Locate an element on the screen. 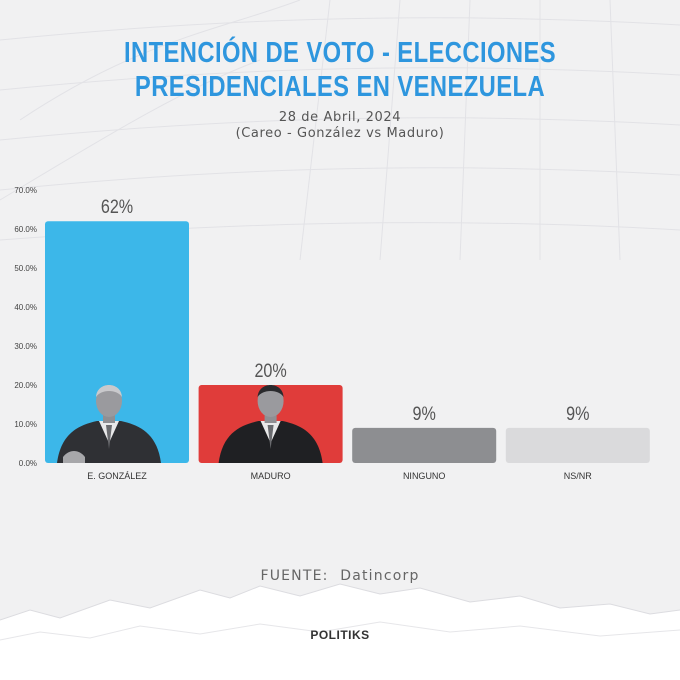  x-tick-label: NINGUNO is located at coordinates (424, 476).